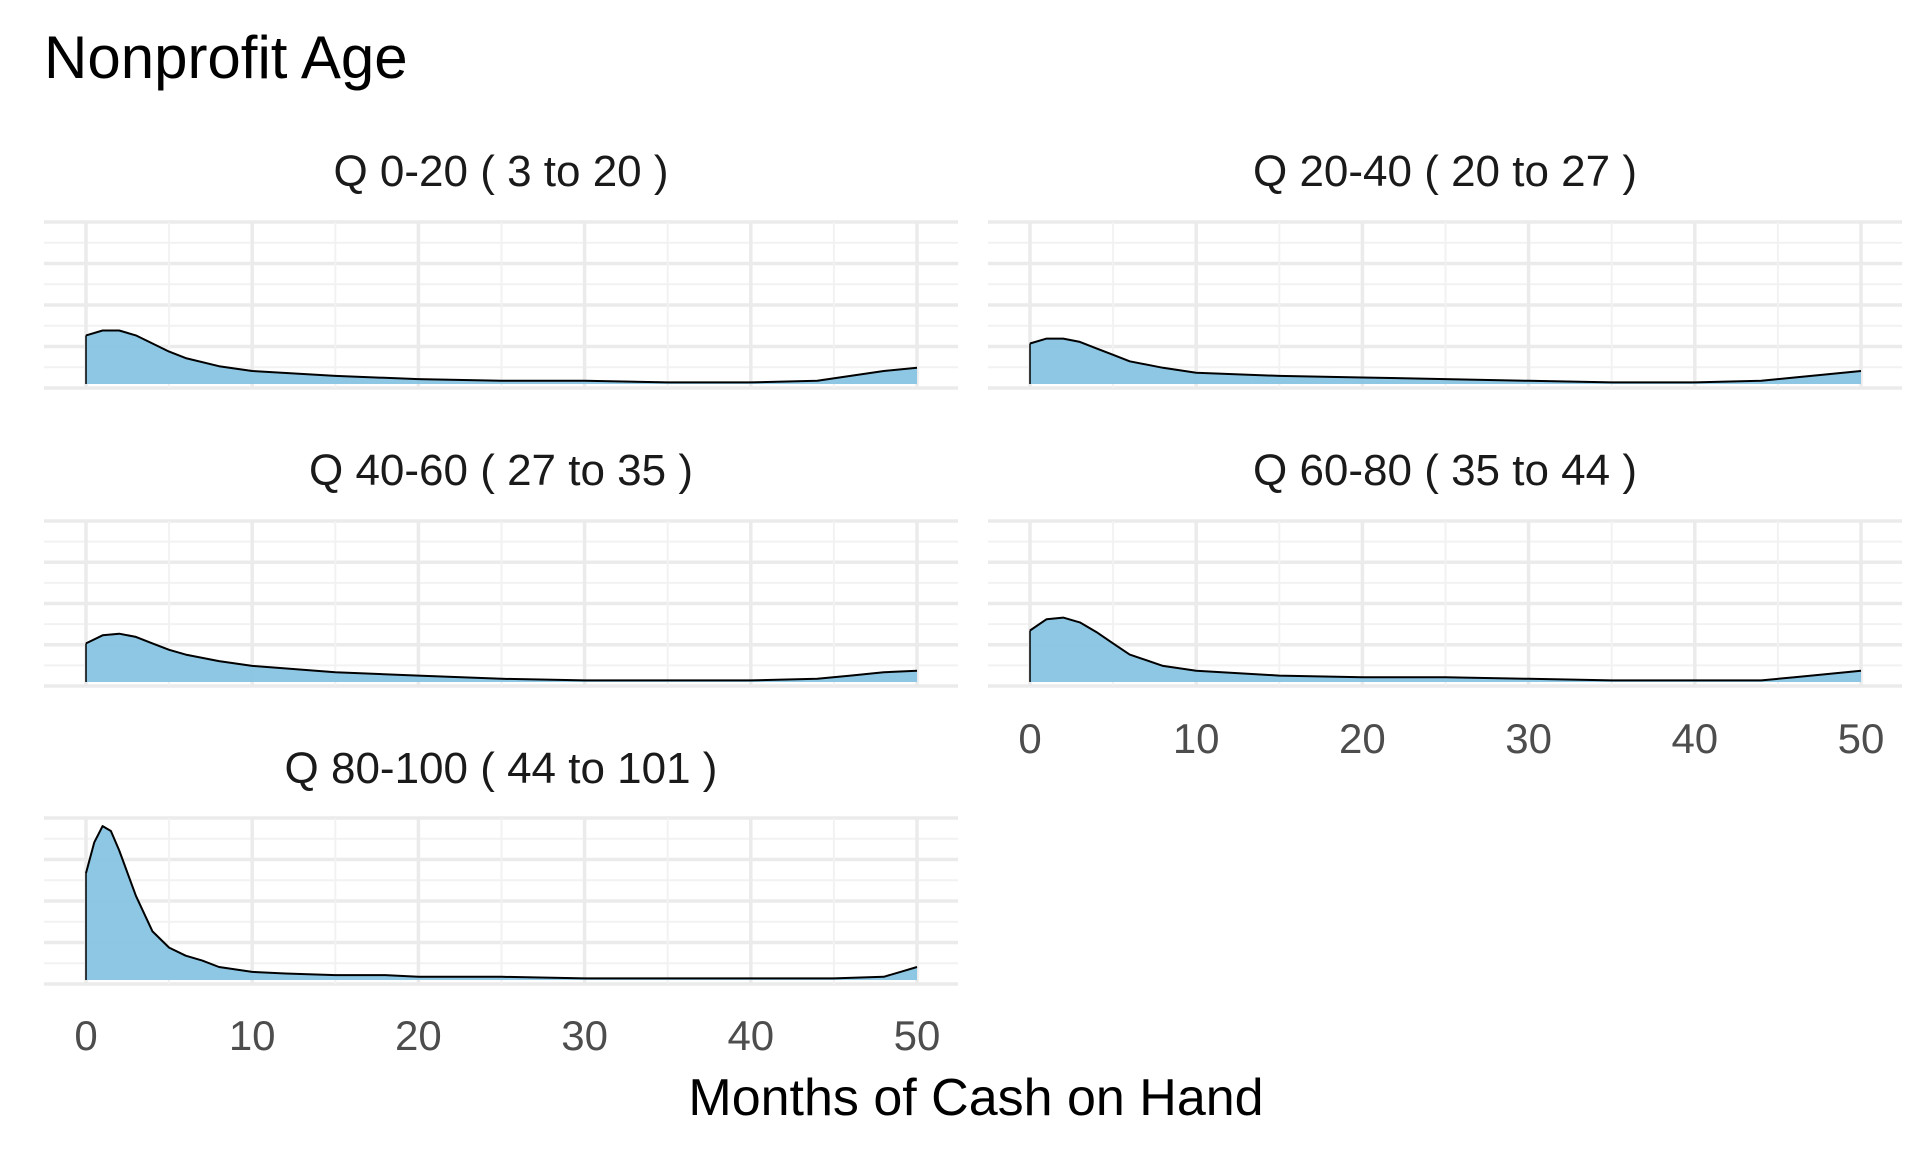 The image size is (1920, 1152). What do you see at coordinates (501, 567) in the screenshot?
I see `facet-panel: Q 40-60 ( 27 to 35 )` at bounding box center [501, 567].